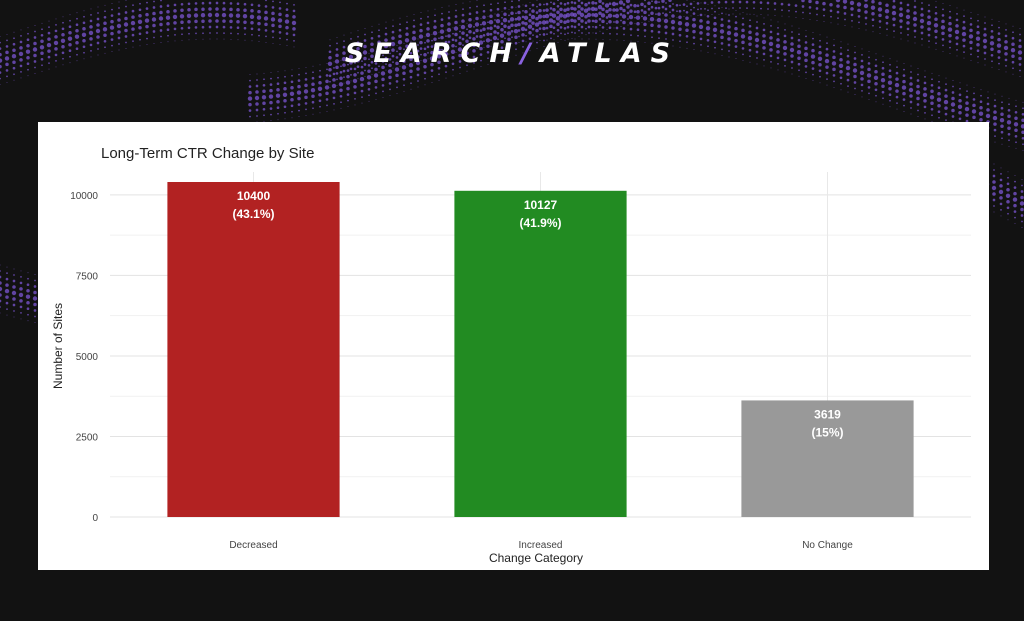 The image size is (1024, 621). What do you see at coordinates (827, 458) in the screenshot?
I see `bar-no-change` at bounding box center [827, 458].